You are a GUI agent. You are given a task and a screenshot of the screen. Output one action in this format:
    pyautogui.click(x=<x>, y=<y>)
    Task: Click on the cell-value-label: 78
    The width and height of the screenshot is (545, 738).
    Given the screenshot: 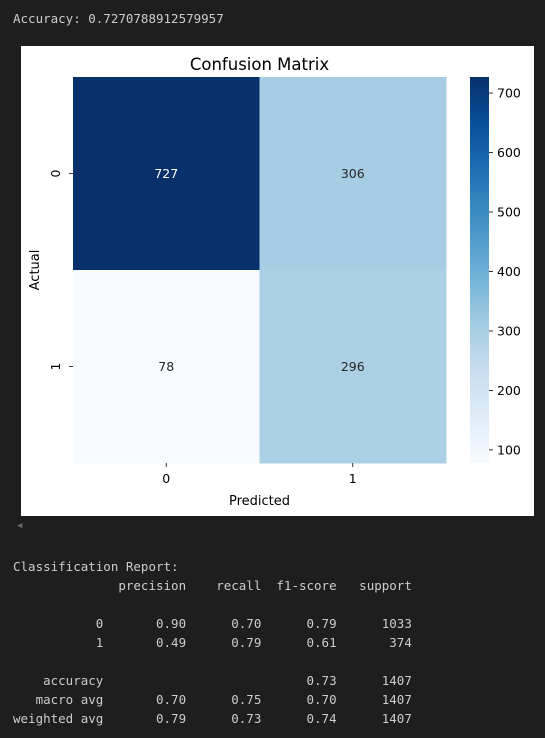 What is the action you would take?
    pyautogui.click(x=166, y=366)
    